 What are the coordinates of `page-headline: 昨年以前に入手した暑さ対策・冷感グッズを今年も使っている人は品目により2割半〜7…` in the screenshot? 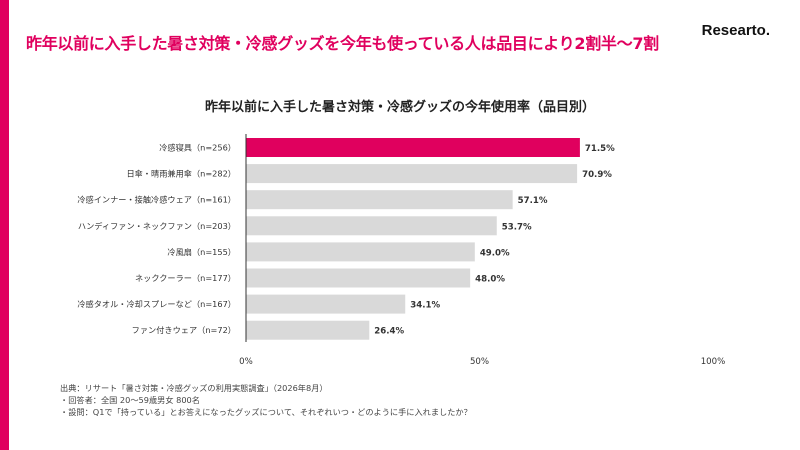 It's located at (342, 43).